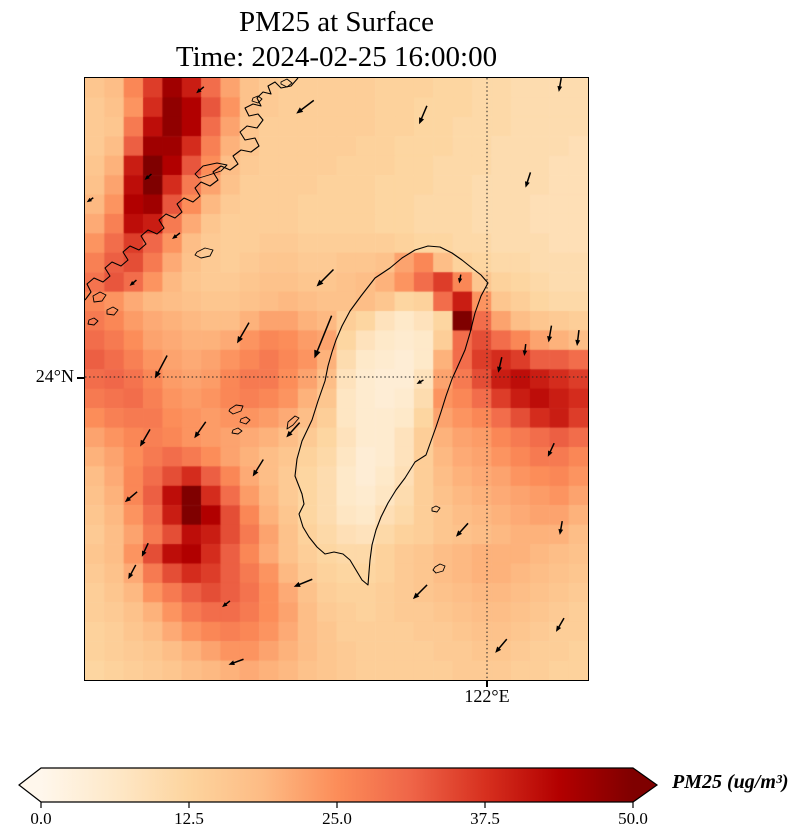 The image size is (809, 839). Describe the element at coordinates (40, 818) in the screenshot. I see `colorbar-tick-label: 0.0` at that location.